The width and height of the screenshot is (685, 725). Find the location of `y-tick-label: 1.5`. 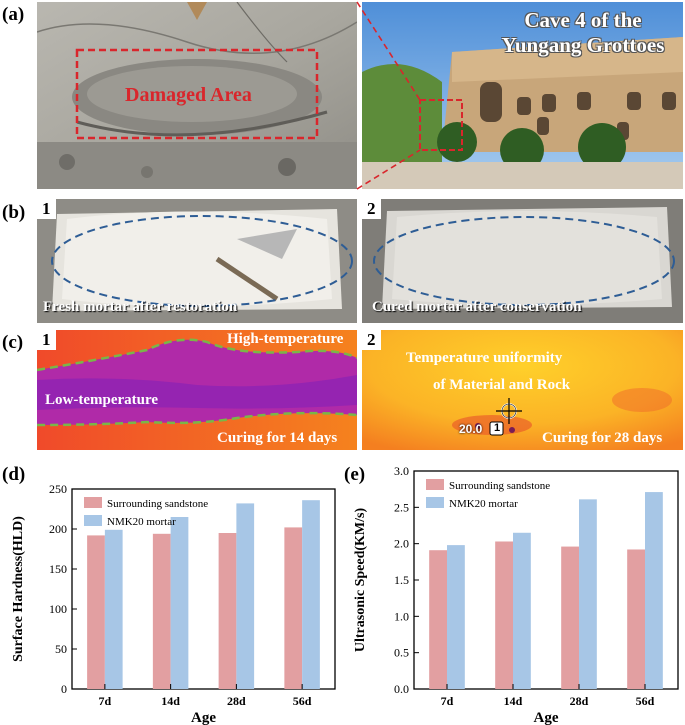

y-tick-label: 1.5 is located at coordinates (401, 580).